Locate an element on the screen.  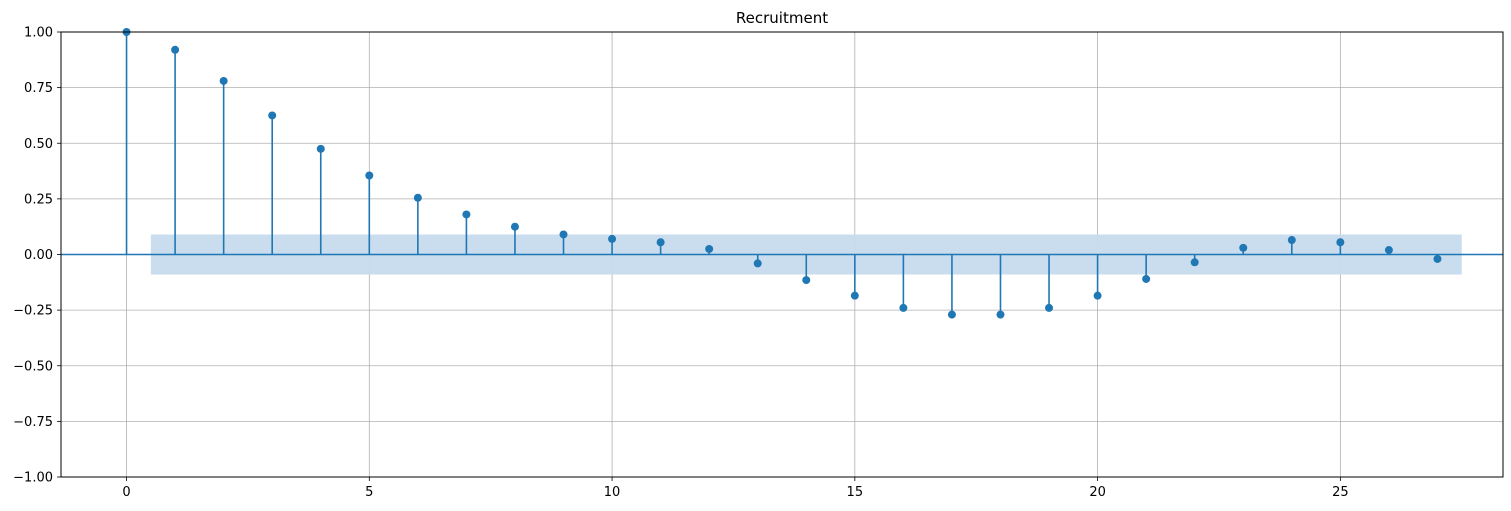
x-tick-label: 5 is located at coordinates (369, 492).